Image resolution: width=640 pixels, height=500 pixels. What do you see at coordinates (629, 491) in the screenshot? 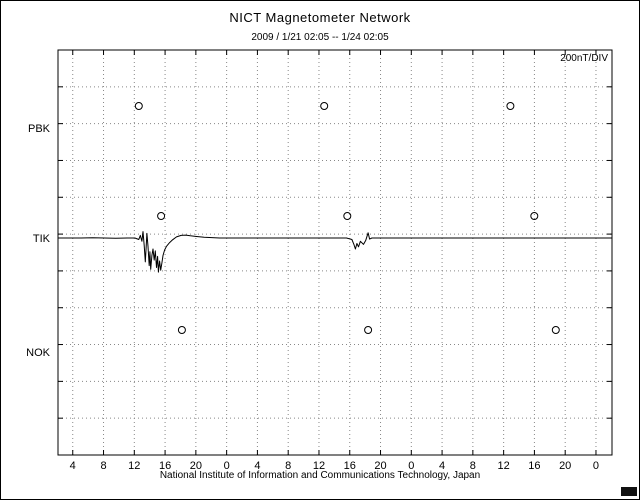
I see `nict-logo-mark` at bounding box center [629, 491].